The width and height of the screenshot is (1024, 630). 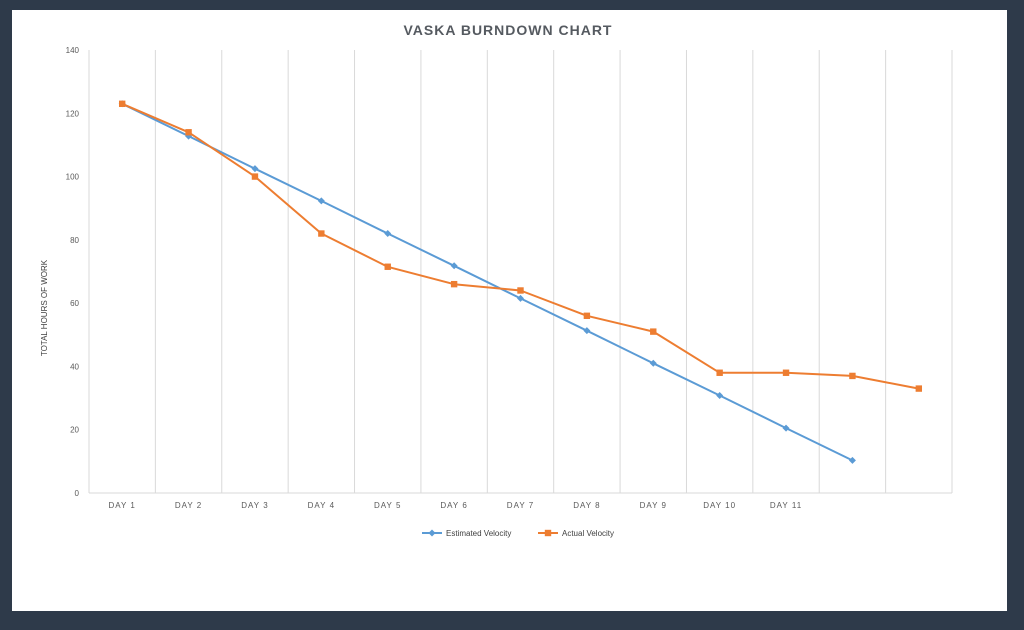 I want to click on x-tick-label: DAY 10, so click(x=719, y=505).